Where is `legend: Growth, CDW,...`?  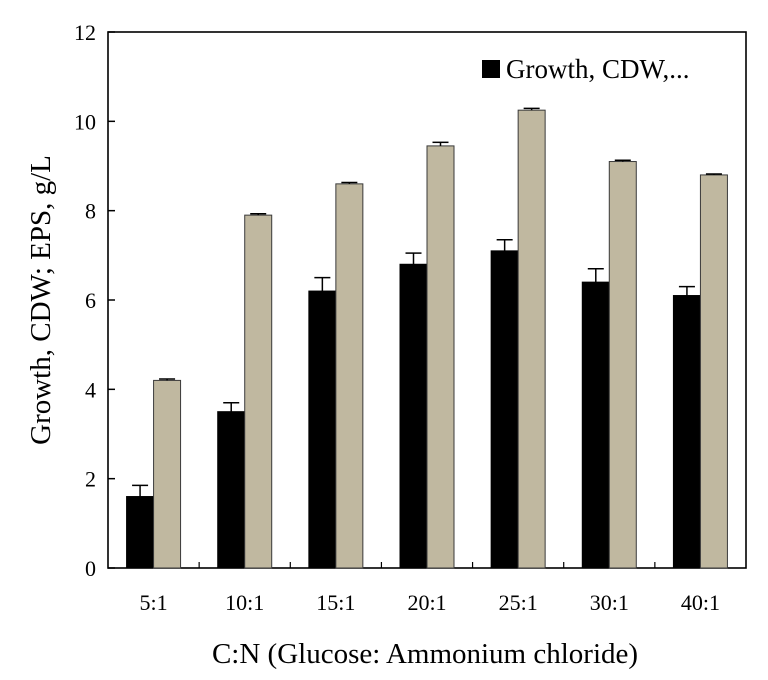
legend: Growth, CDW,... is located at coordinates (586, 69).